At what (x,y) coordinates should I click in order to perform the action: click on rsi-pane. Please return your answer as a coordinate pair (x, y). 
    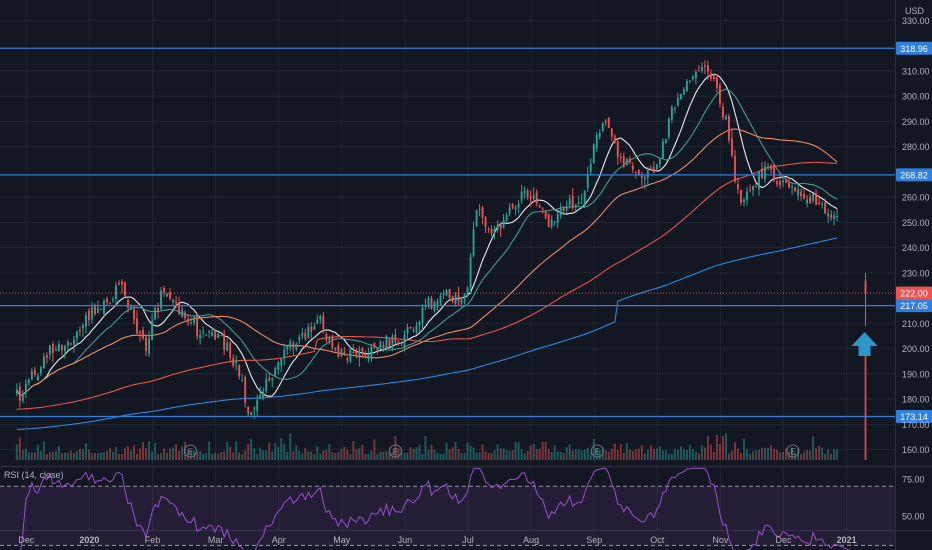
    Looking at the image, I should click on (447, 508).